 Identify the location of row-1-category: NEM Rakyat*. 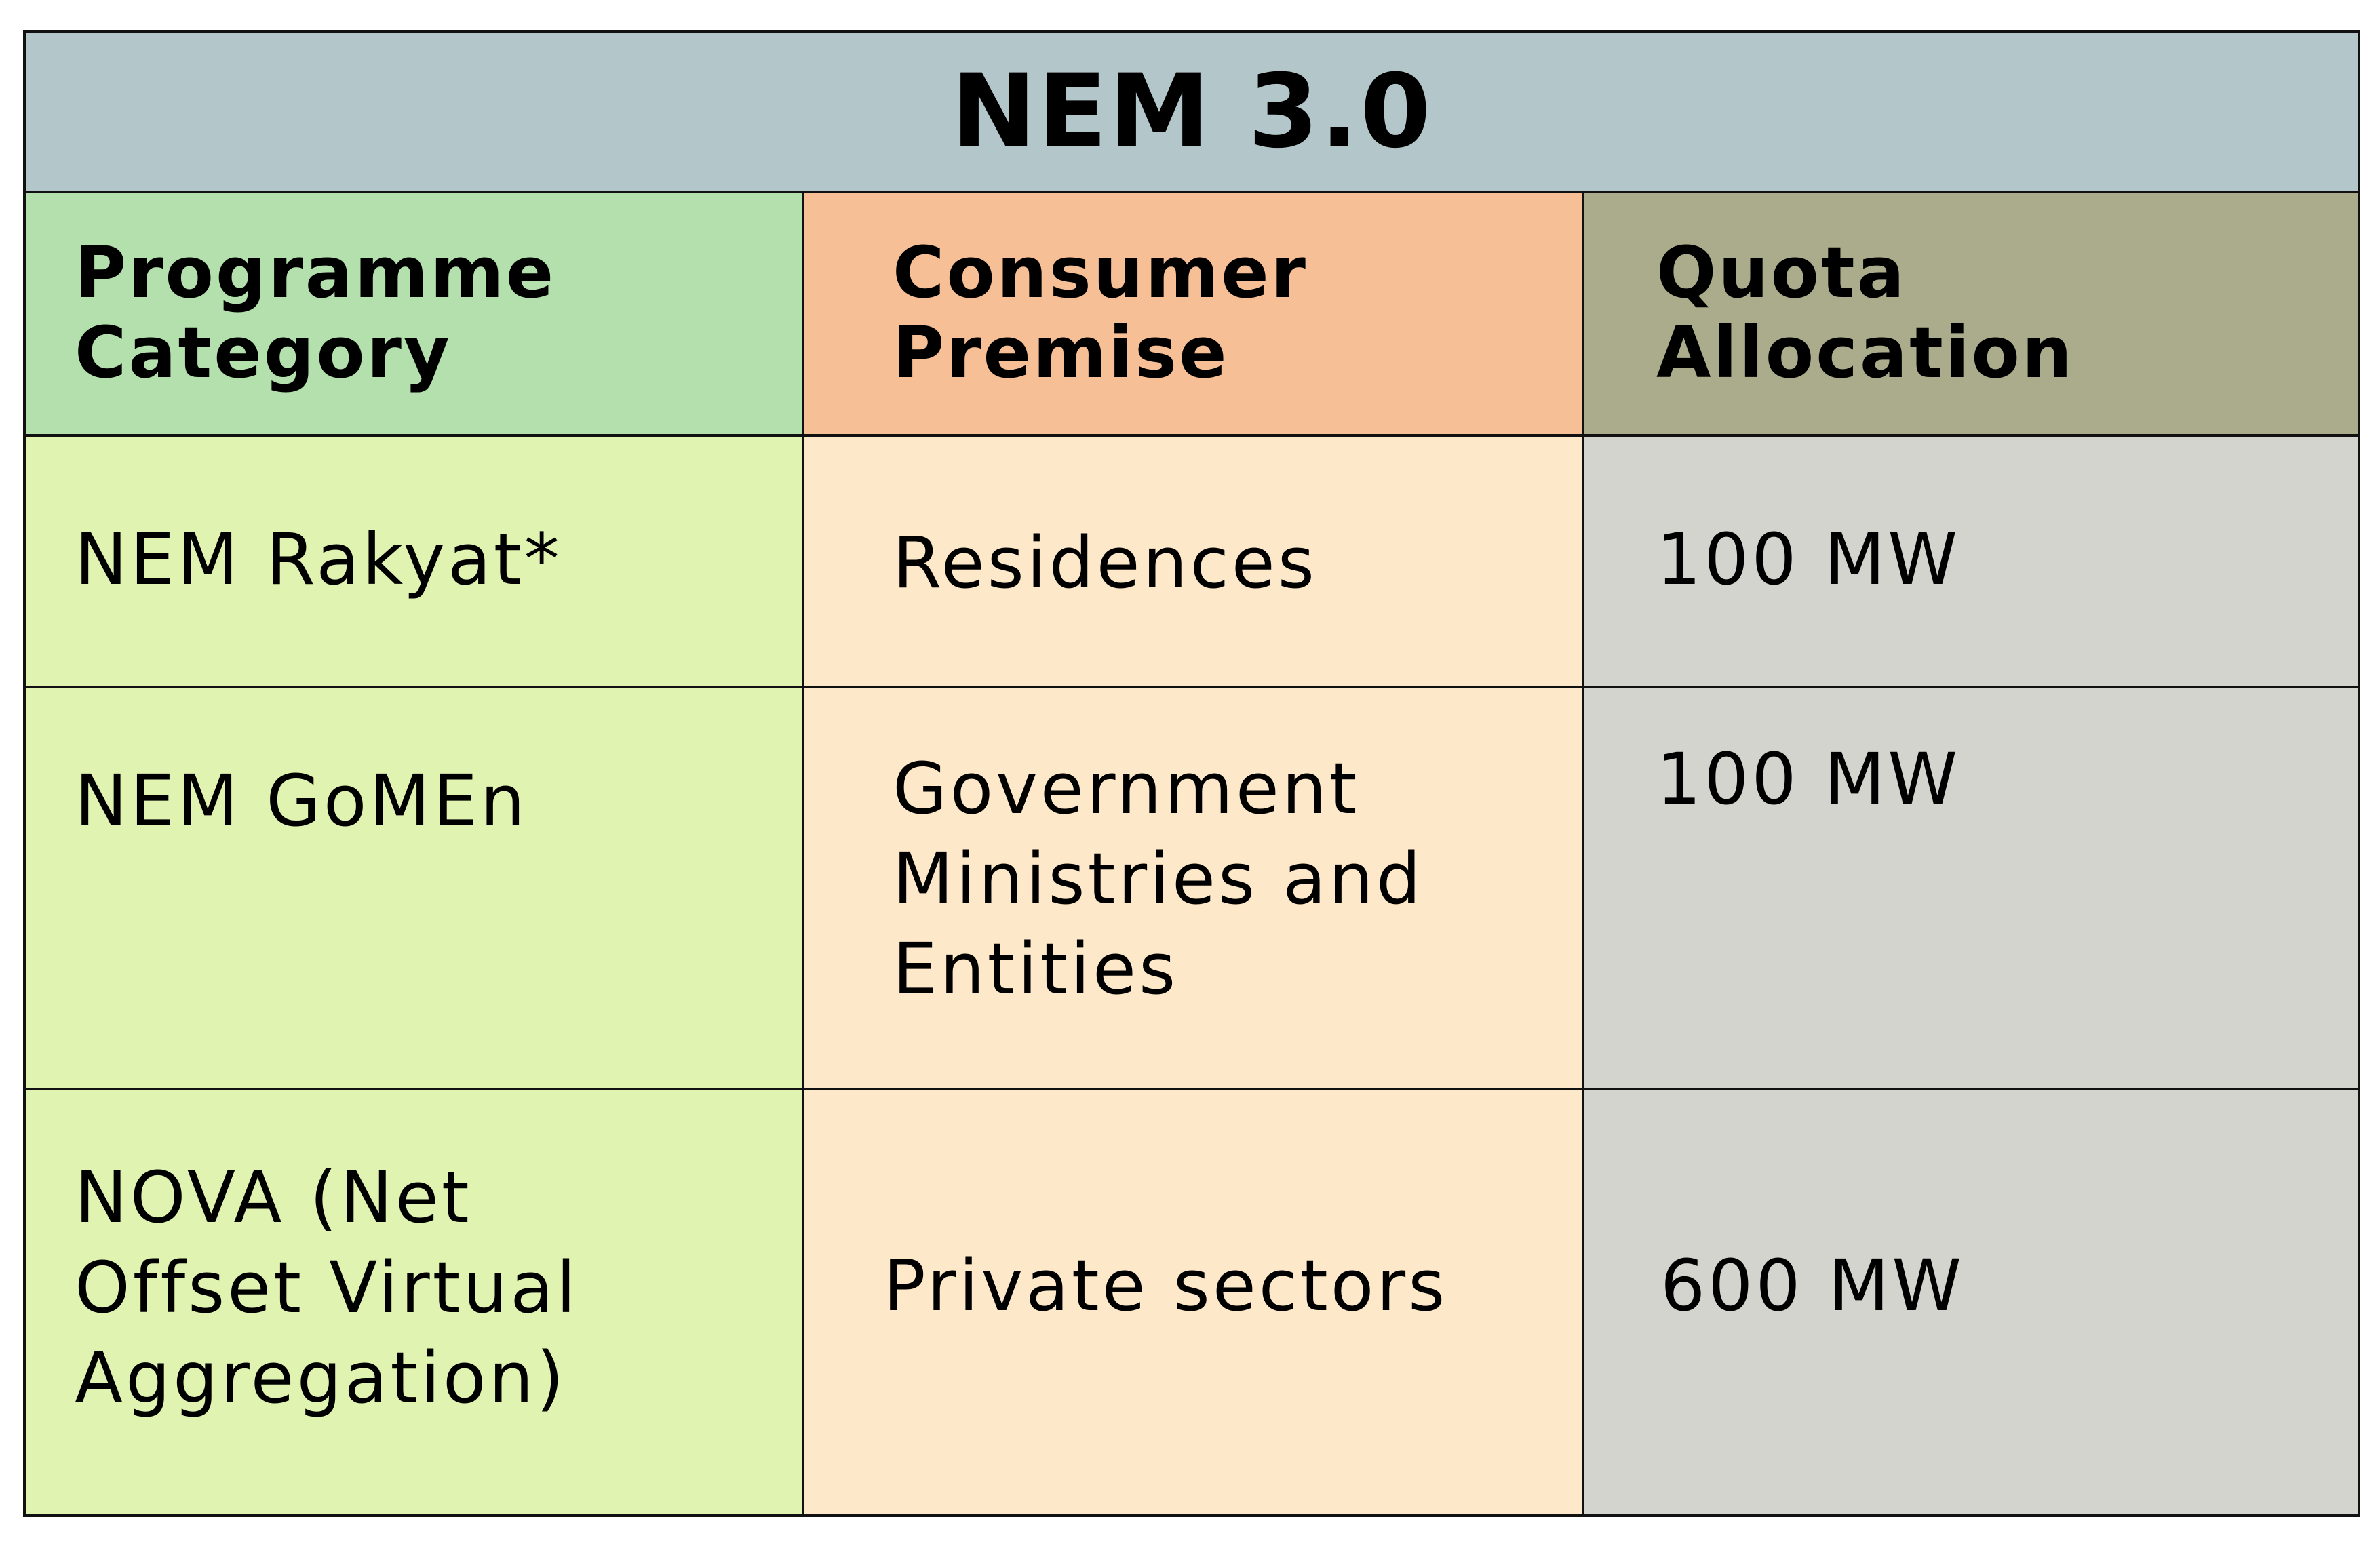
(413, 561).